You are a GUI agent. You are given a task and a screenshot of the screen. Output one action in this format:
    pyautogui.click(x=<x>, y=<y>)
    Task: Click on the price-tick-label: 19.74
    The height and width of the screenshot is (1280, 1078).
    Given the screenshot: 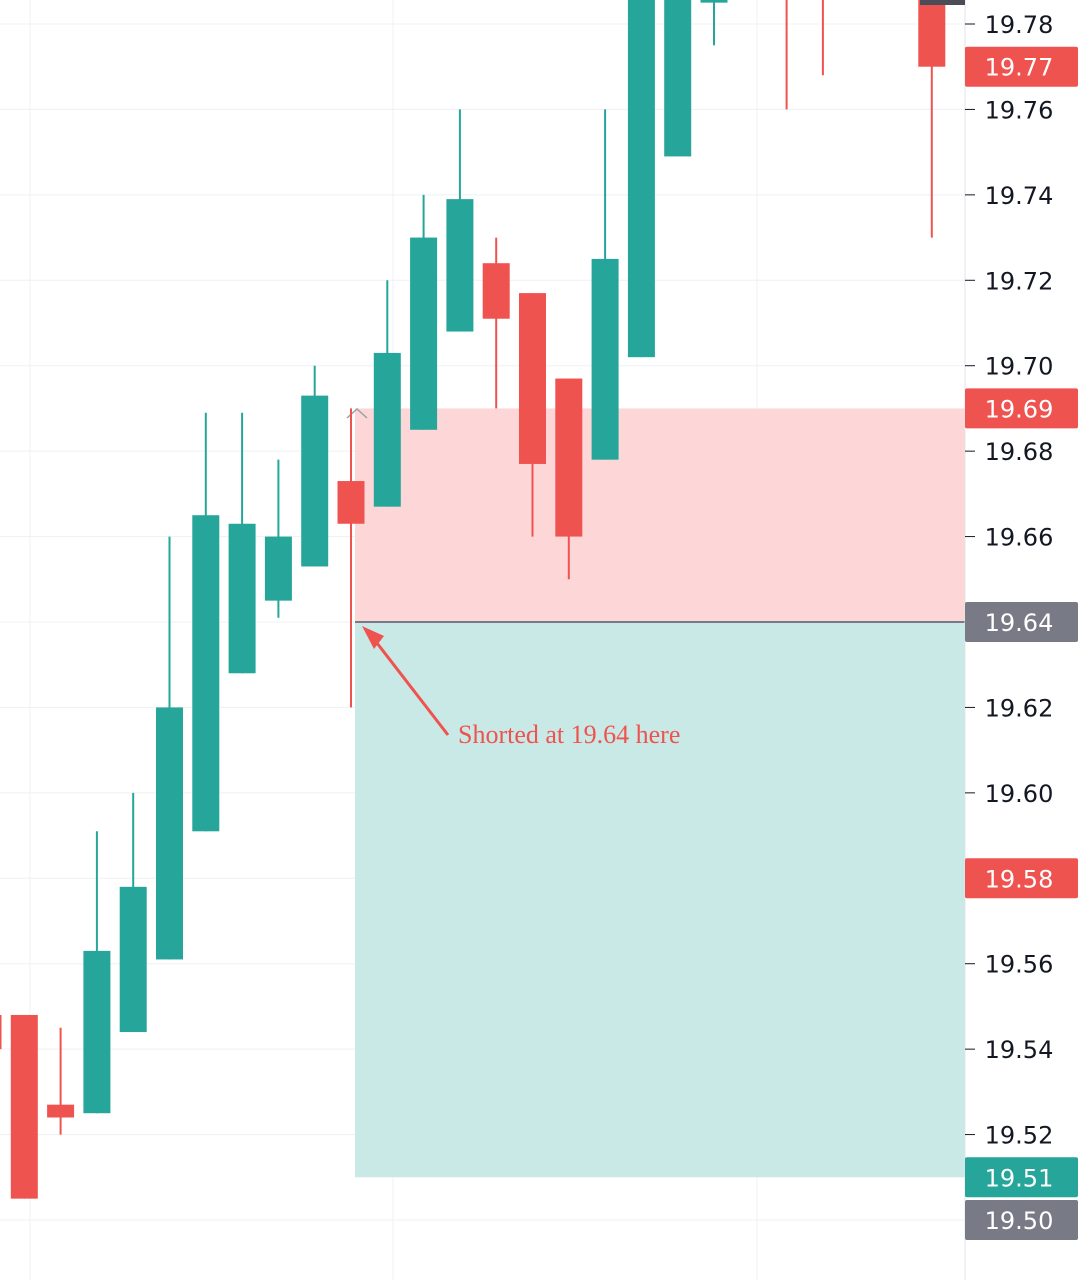 What is the action you would take?
    pyautogui.click(x=1019, y=196)
    